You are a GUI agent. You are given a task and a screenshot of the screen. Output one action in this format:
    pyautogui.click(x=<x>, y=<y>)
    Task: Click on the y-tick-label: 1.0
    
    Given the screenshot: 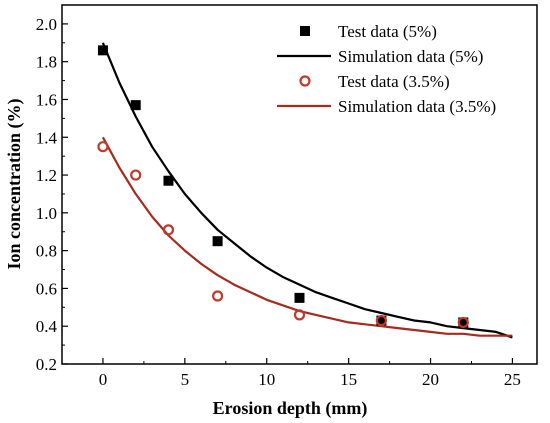 What is the action you would take?
    pyautogui.click(x=46, y=213)
    